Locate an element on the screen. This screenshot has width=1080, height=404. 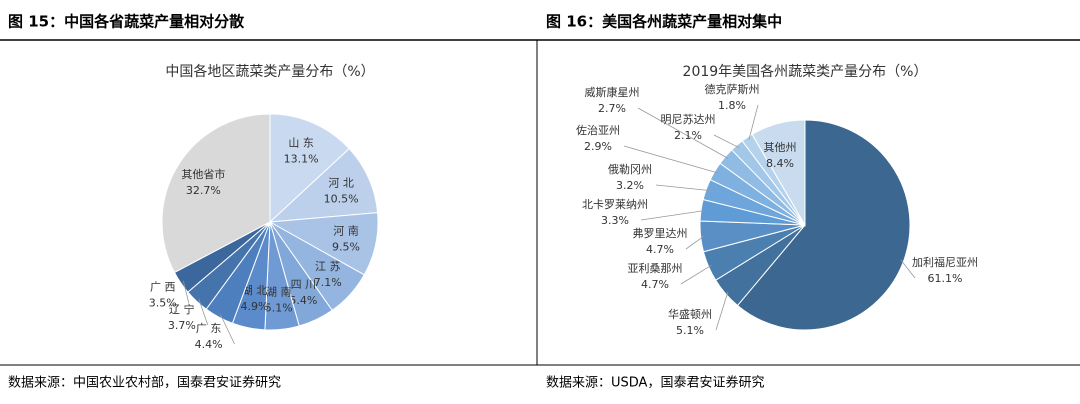
slice-value: 3.2% is located at coordinates (630, 185).